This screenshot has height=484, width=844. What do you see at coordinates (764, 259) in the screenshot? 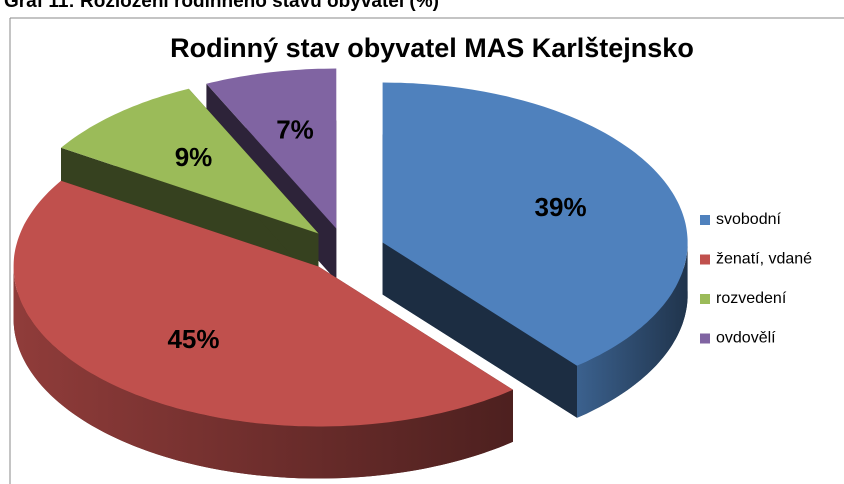
I see `legend-label: ženatí, vdané` at bounding box center [764, 259].